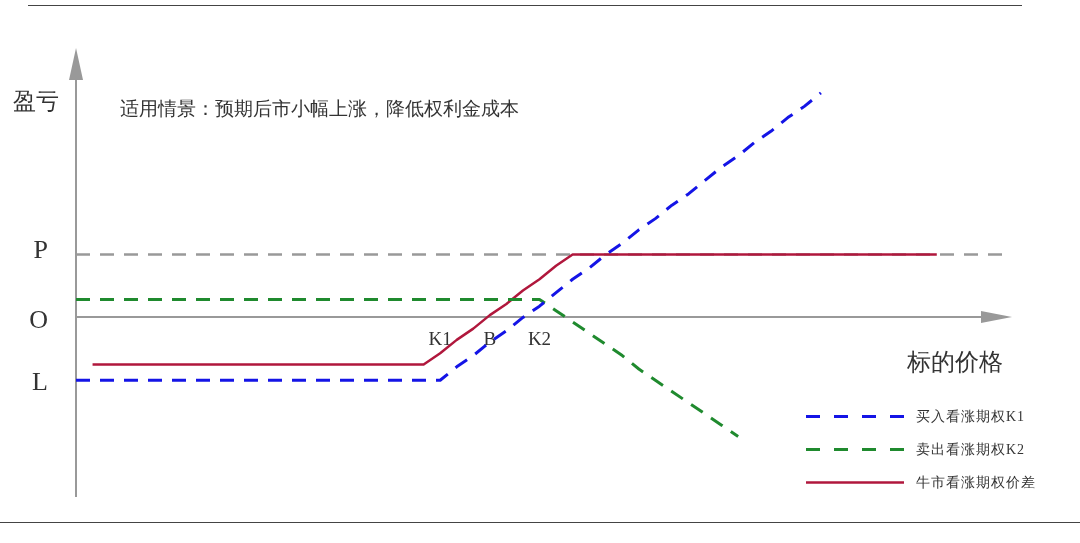 The height and width of the screenshot is (543, 1080). What do you see at coordinates (971, 417) in the screenshot?
I see `legend-label: 买入看涨期权K1` at bounding box center [971, 417].